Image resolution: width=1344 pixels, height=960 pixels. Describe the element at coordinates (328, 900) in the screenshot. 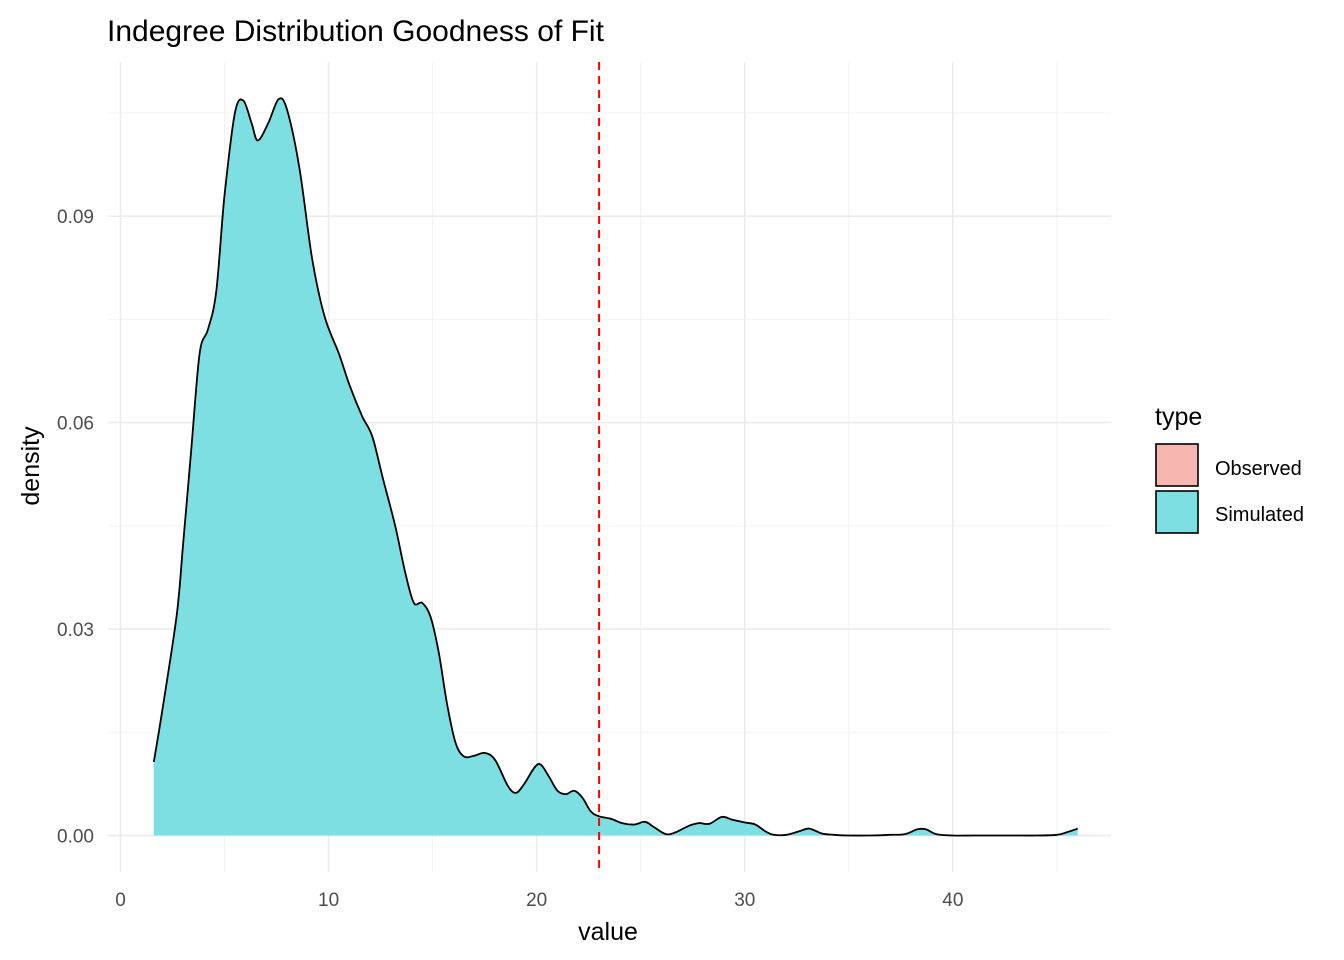

I see `x-tick-label: 10` at that location.